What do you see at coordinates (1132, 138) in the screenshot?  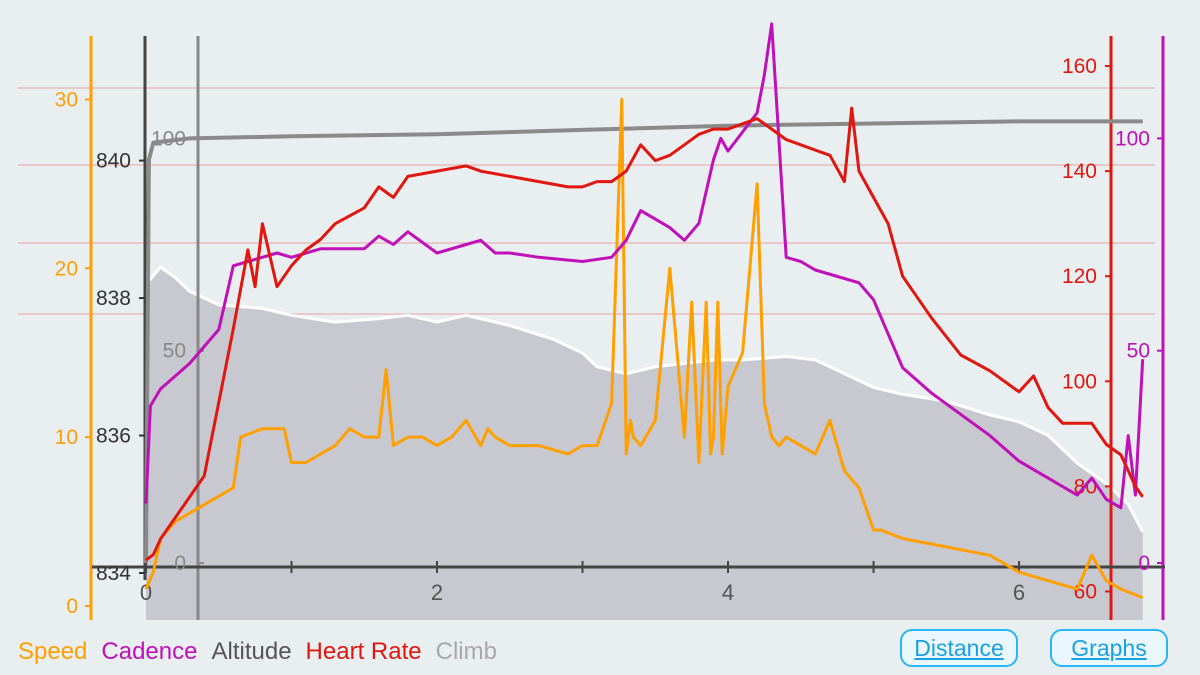 I see `cadence-tick-label: 100` at bounding box center [1132, 138].